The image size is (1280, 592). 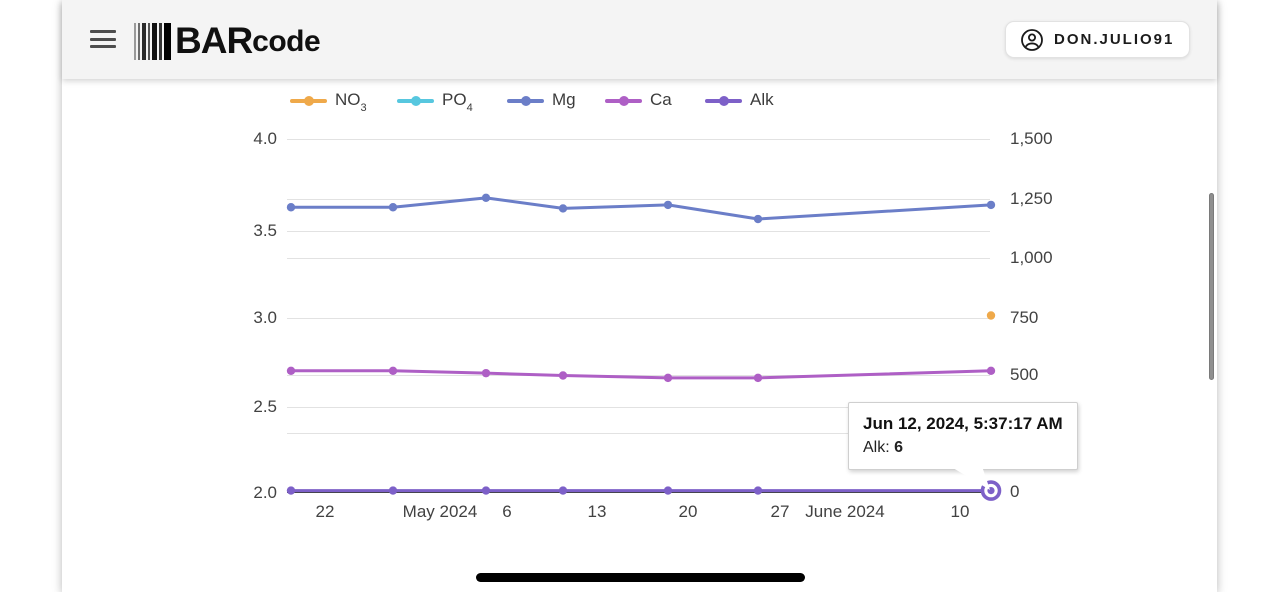 I want to click on tooltip-value-line: Alk: 6, so click(x=883, y=447).